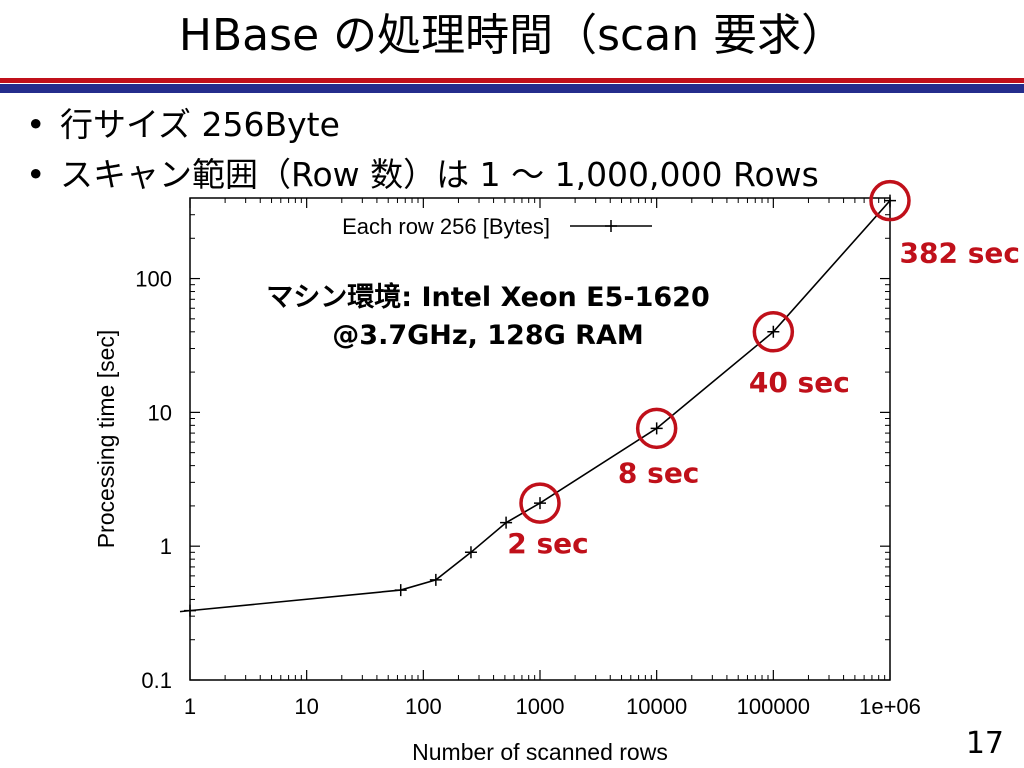 This screenshot has height=768, width=1024. I want to click on machine-annotation-line-1: マシン環境: Intel Xeon E5-1620, so click(488, 297).